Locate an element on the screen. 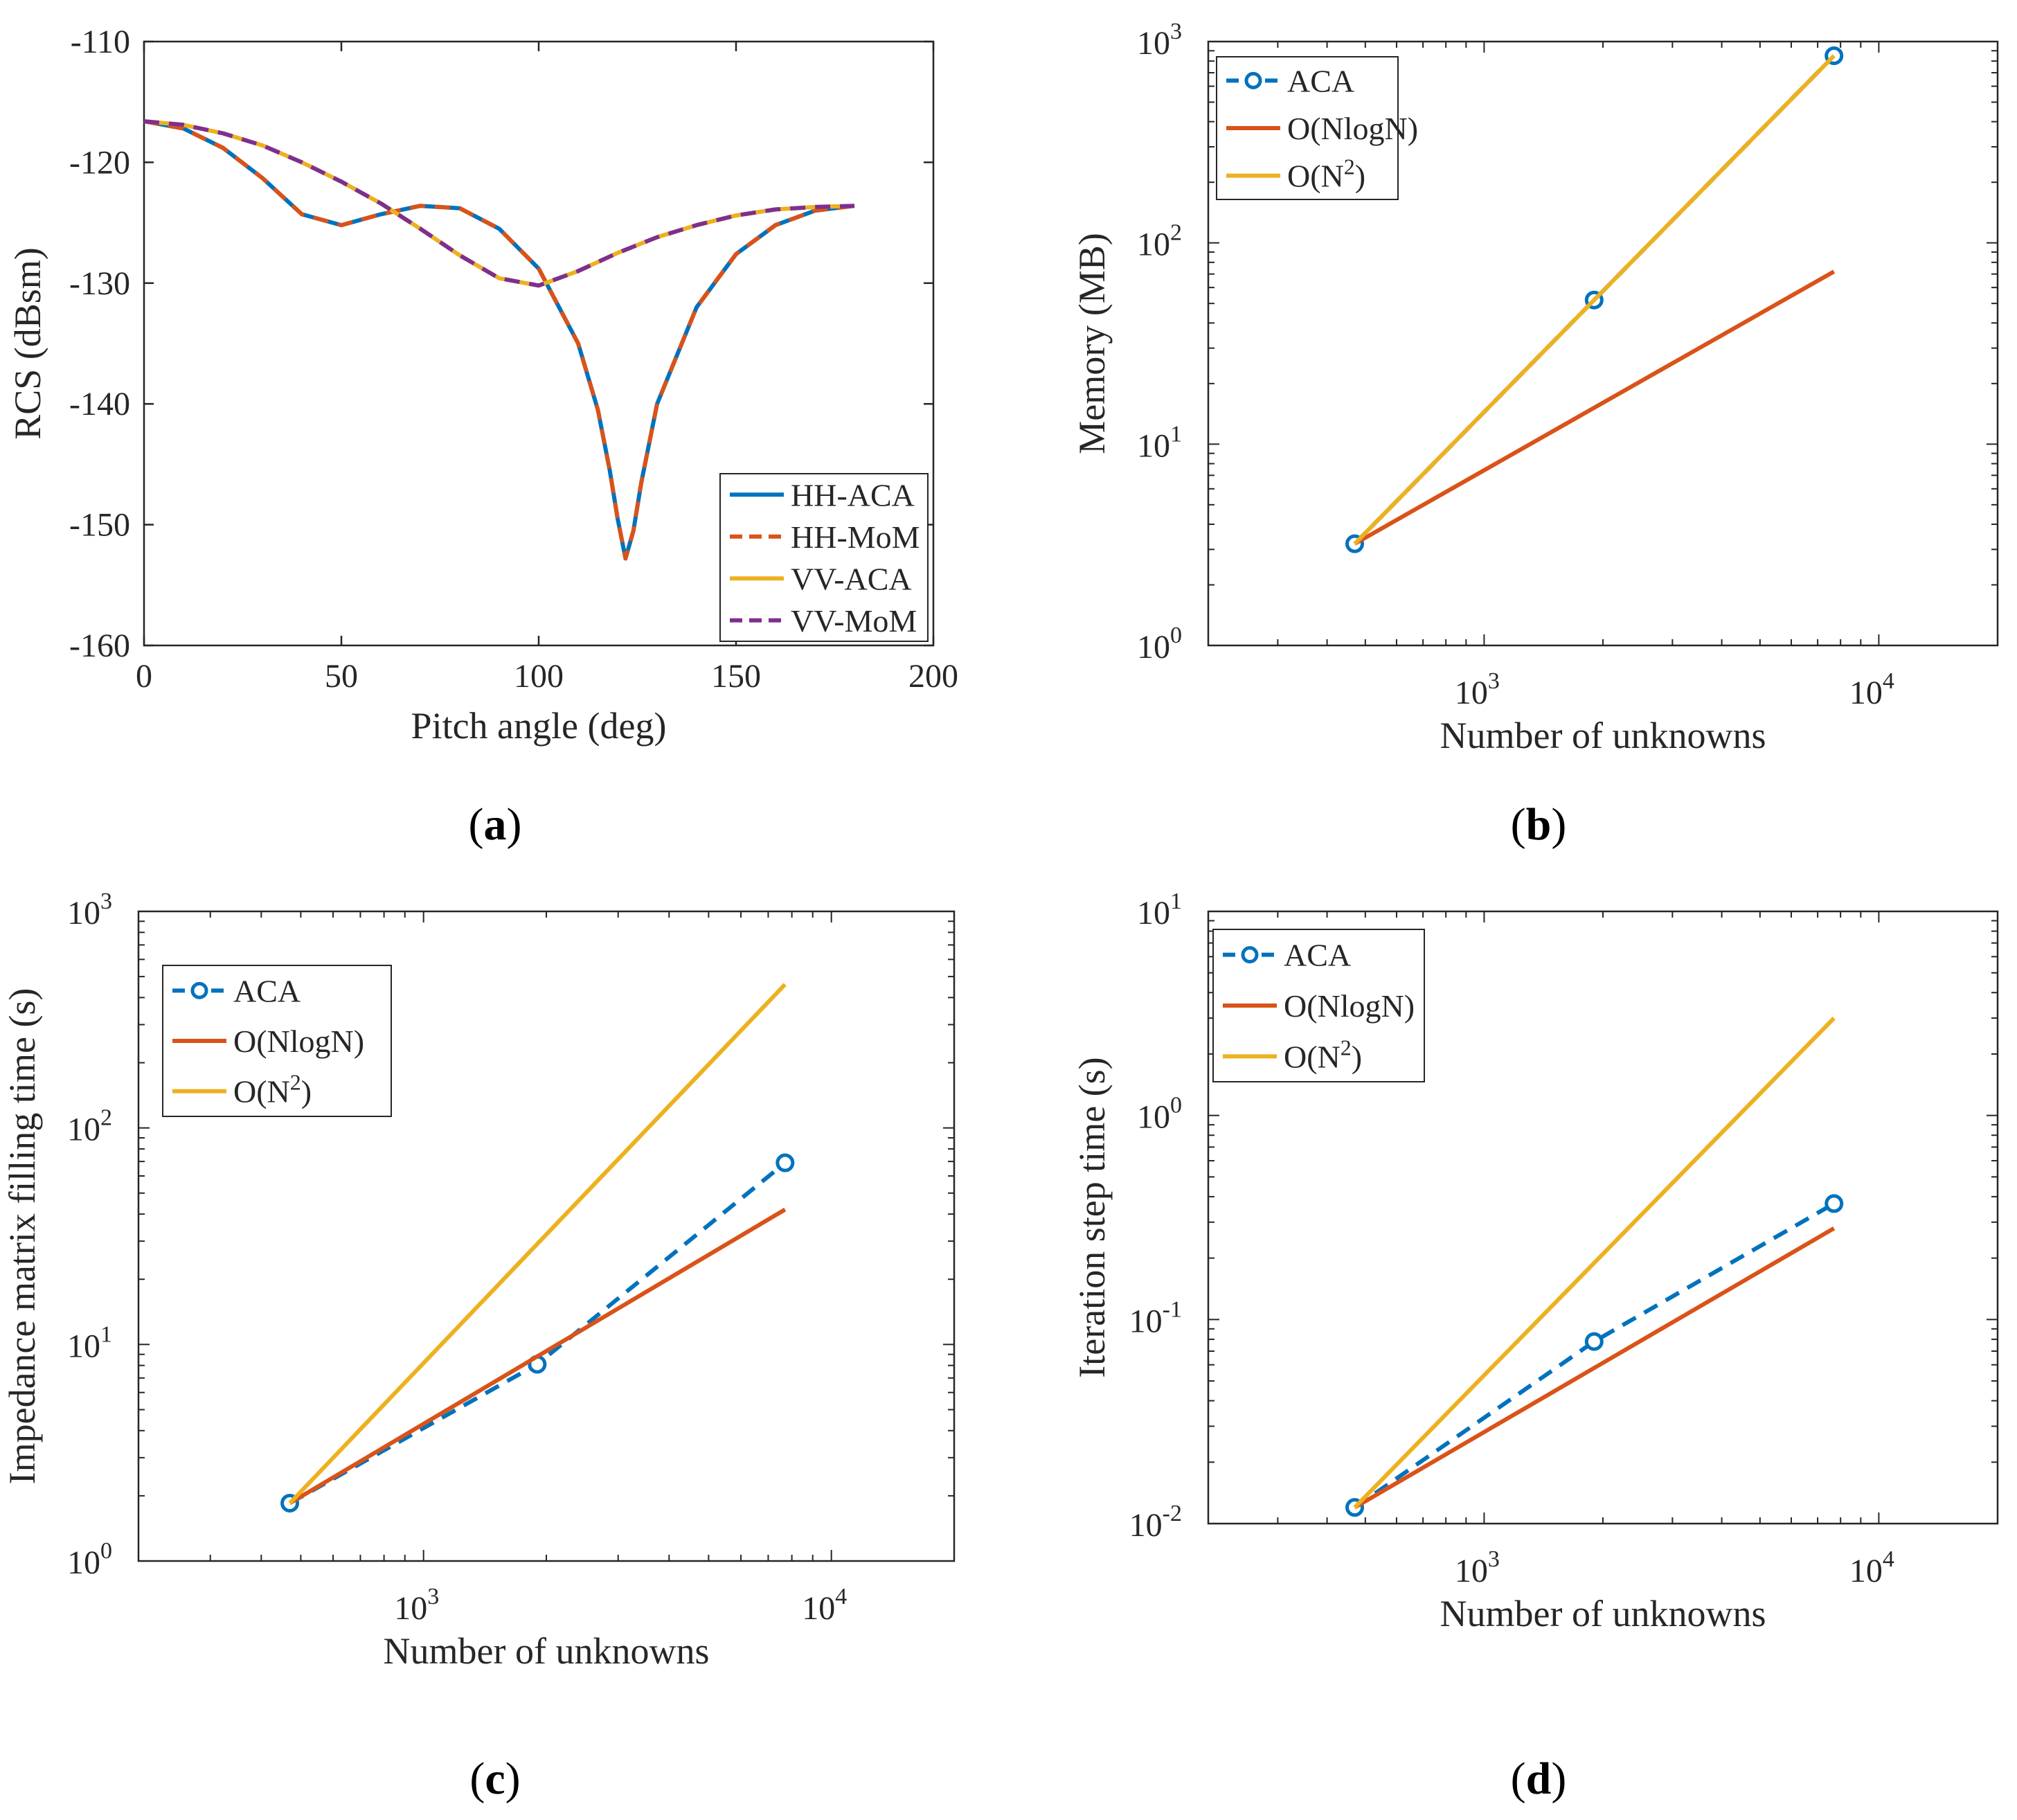 The height and width of the screenshot is (1820, 2017). legend-marker is located at coordinates (1253, 80).